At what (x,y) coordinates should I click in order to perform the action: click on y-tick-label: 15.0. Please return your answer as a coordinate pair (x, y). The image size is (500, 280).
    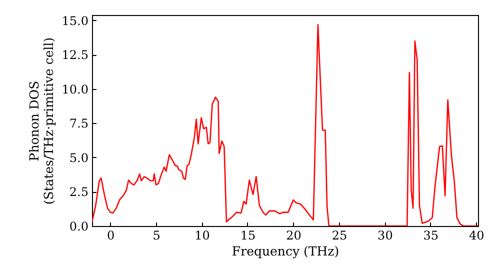
    Looking at the image, I should click on (75, 21).